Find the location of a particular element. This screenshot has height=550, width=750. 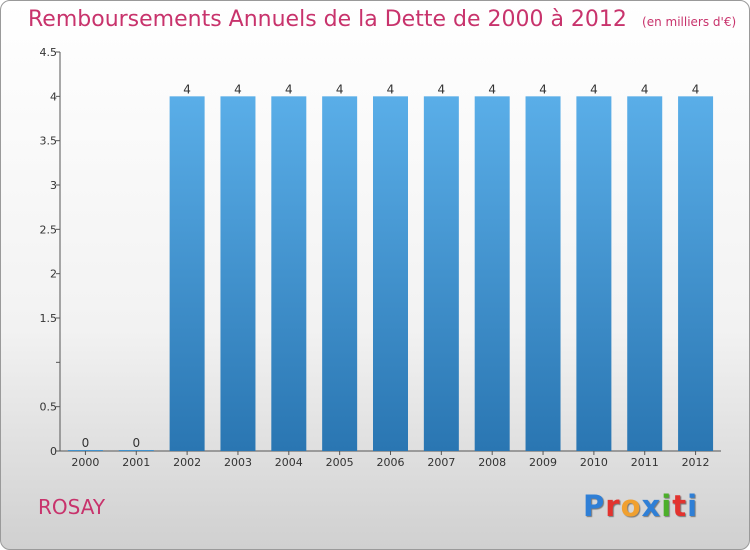

proxiti-logo: Proxiti is located at coordinates (640, 506).